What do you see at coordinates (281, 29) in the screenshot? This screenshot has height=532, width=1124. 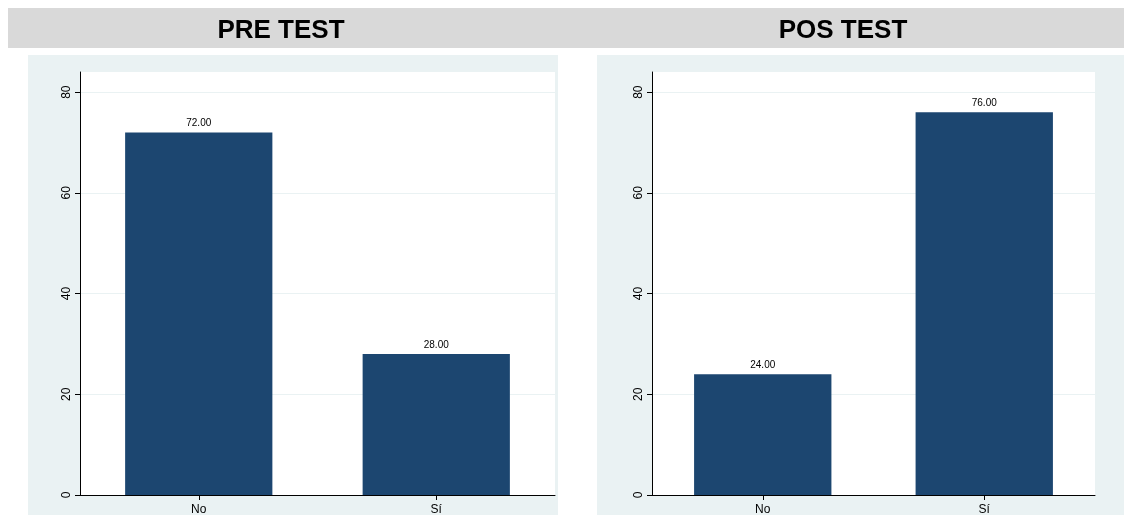 I see `chart-title: PRE TEST` at bounding box center [281, 29].